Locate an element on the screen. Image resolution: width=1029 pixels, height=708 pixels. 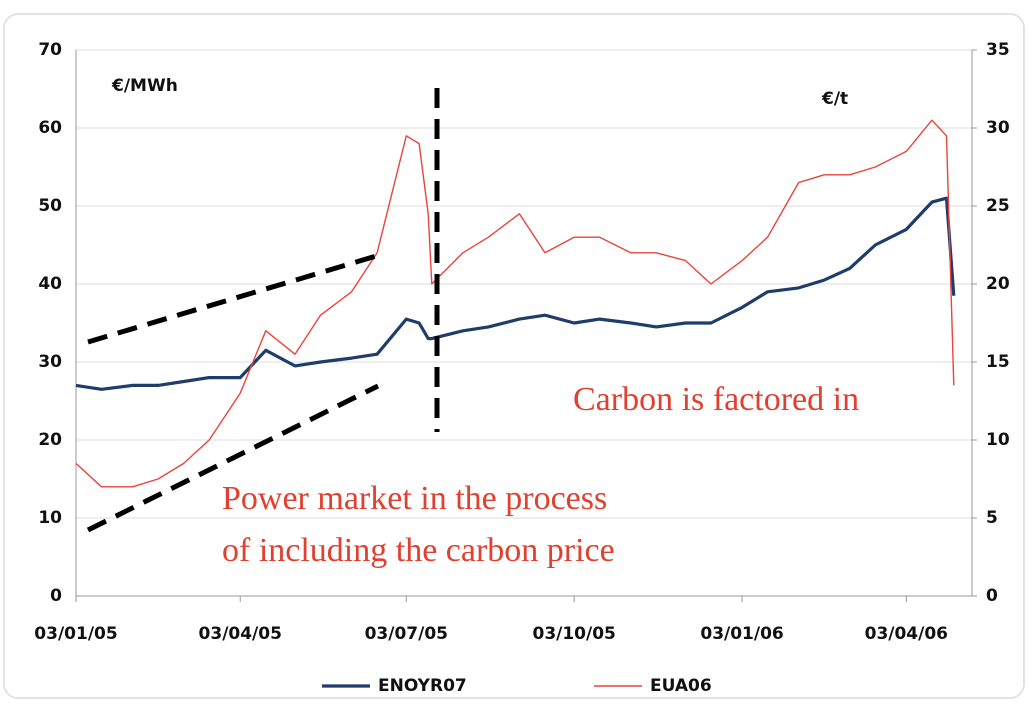
left-unit: €/MWh is located at coordinates (144, 86).